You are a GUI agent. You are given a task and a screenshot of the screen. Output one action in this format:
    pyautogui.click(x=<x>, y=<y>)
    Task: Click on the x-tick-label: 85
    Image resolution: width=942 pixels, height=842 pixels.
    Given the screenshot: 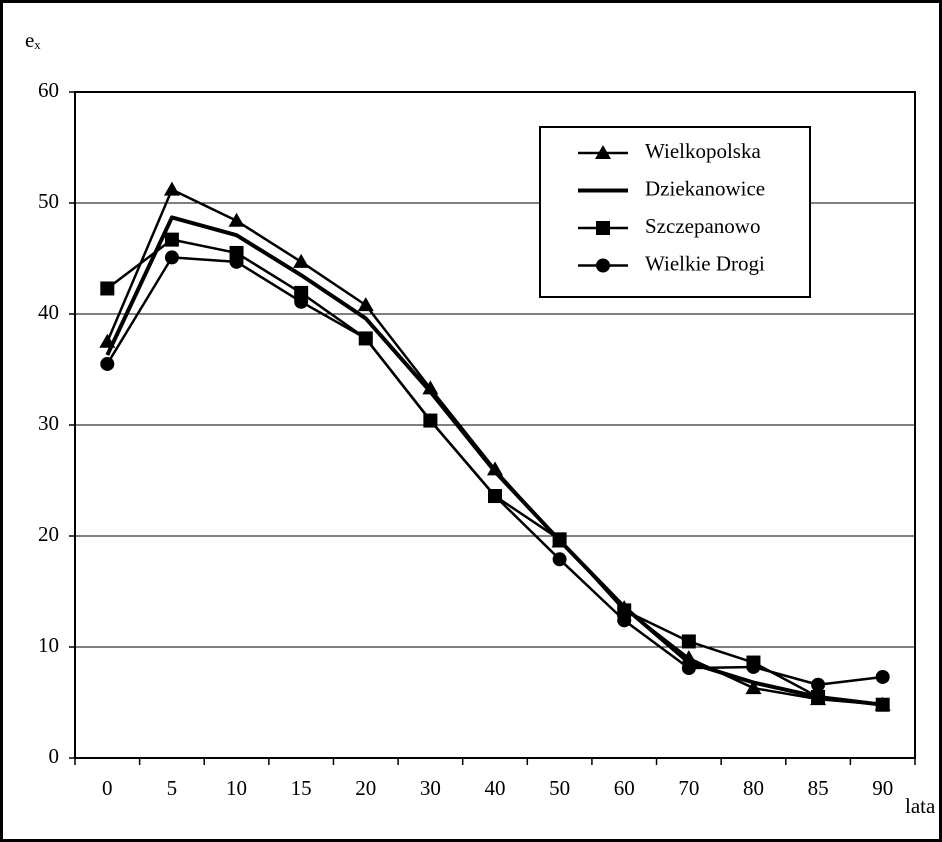 What is the action you would take?
    pyautogui.click(x=818, y=788)
    